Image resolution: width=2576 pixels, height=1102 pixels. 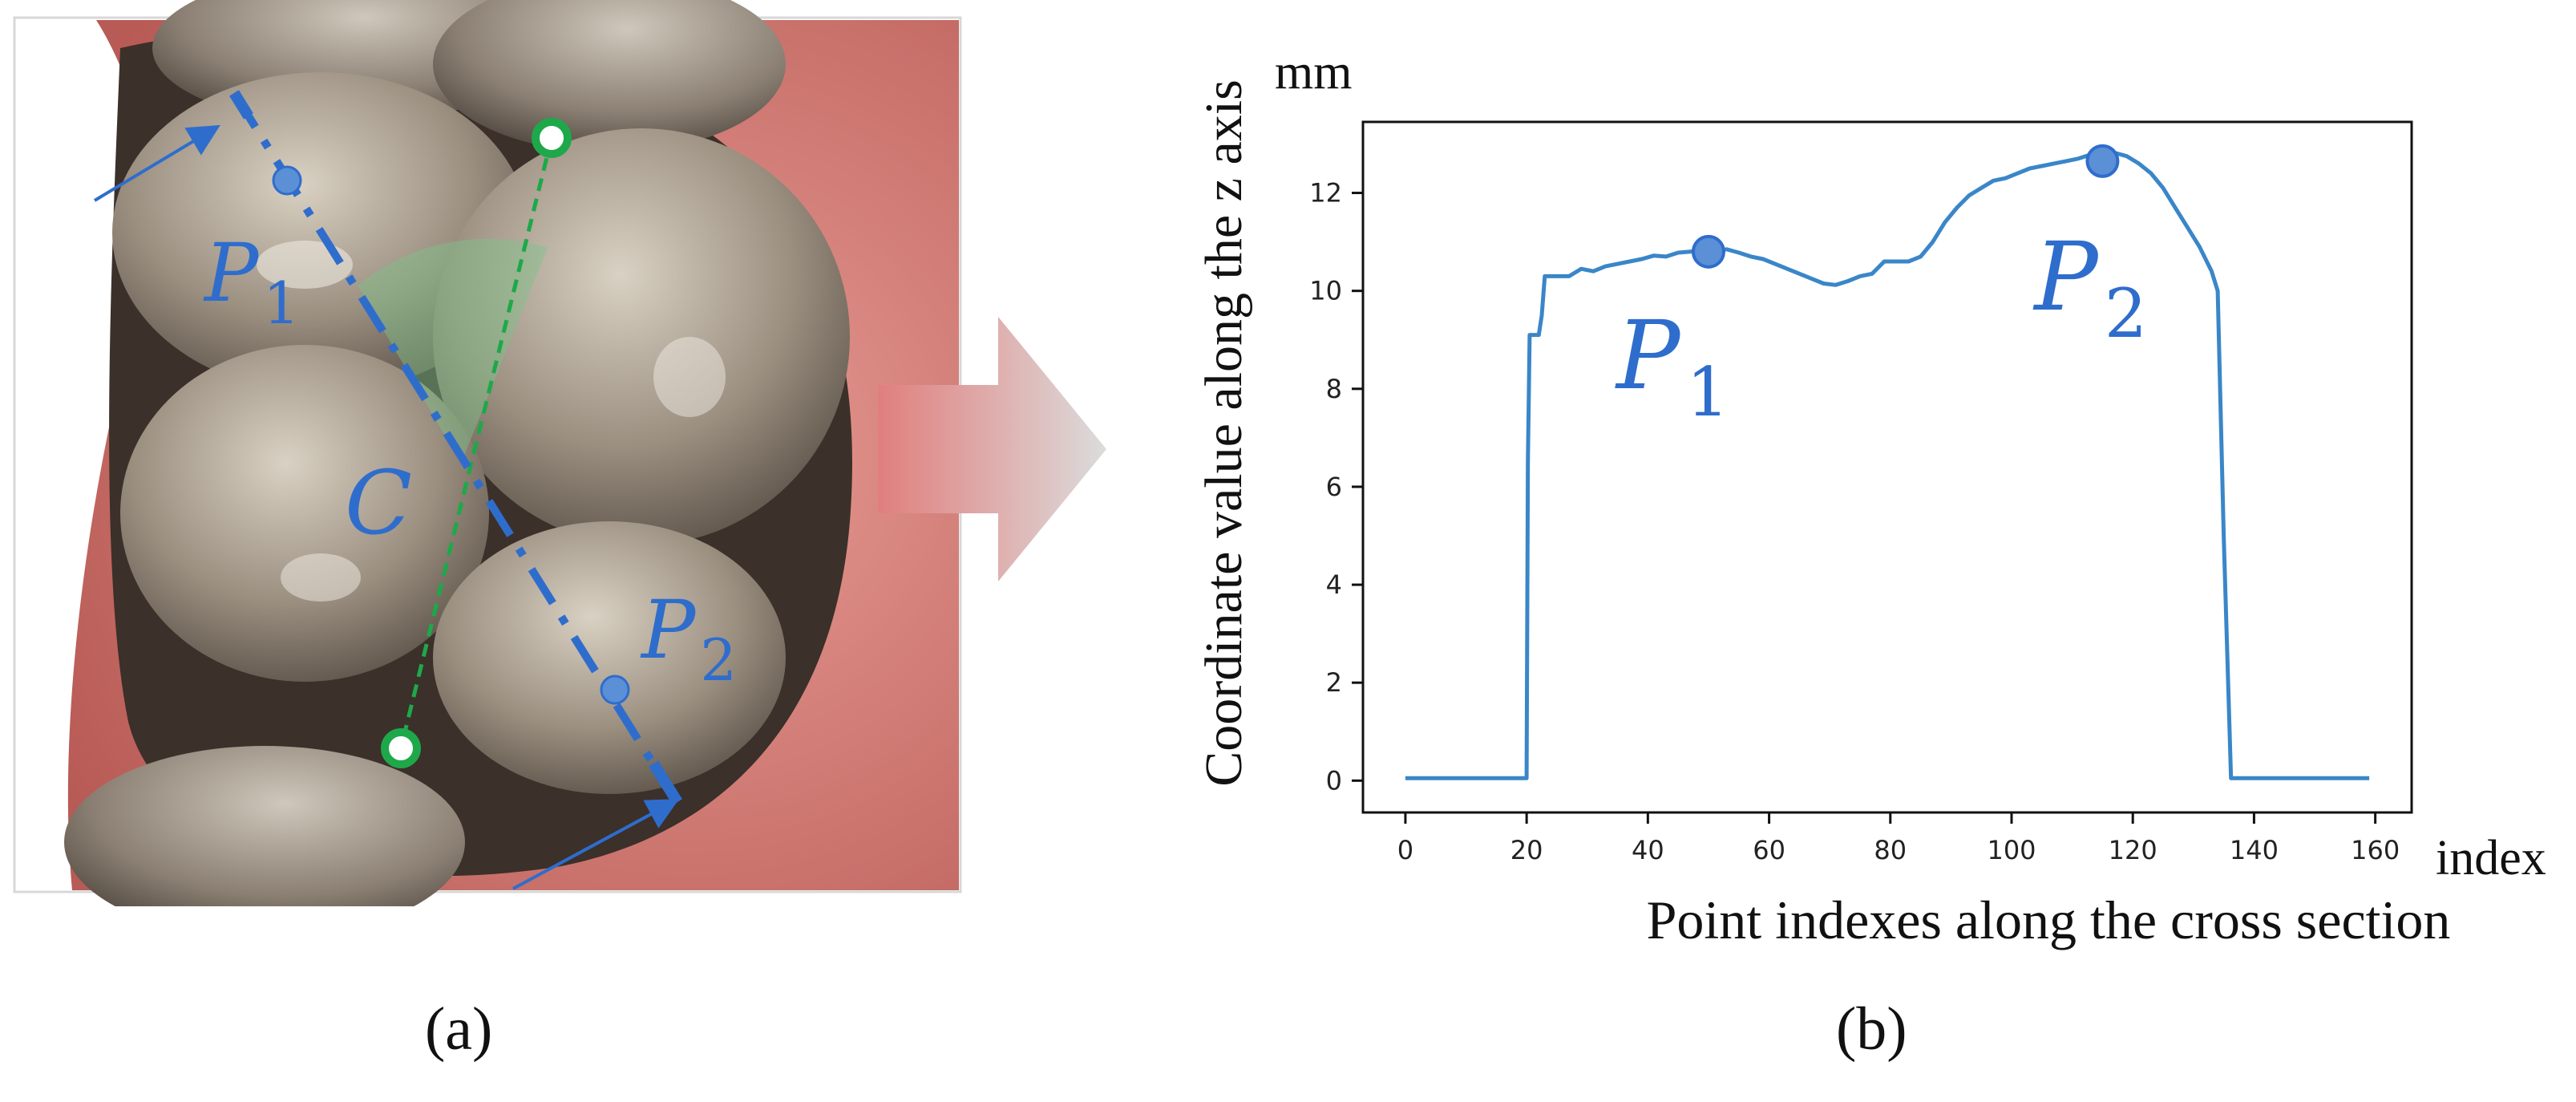 I want to click on label-p1: P1, so click(x=251, y=281).